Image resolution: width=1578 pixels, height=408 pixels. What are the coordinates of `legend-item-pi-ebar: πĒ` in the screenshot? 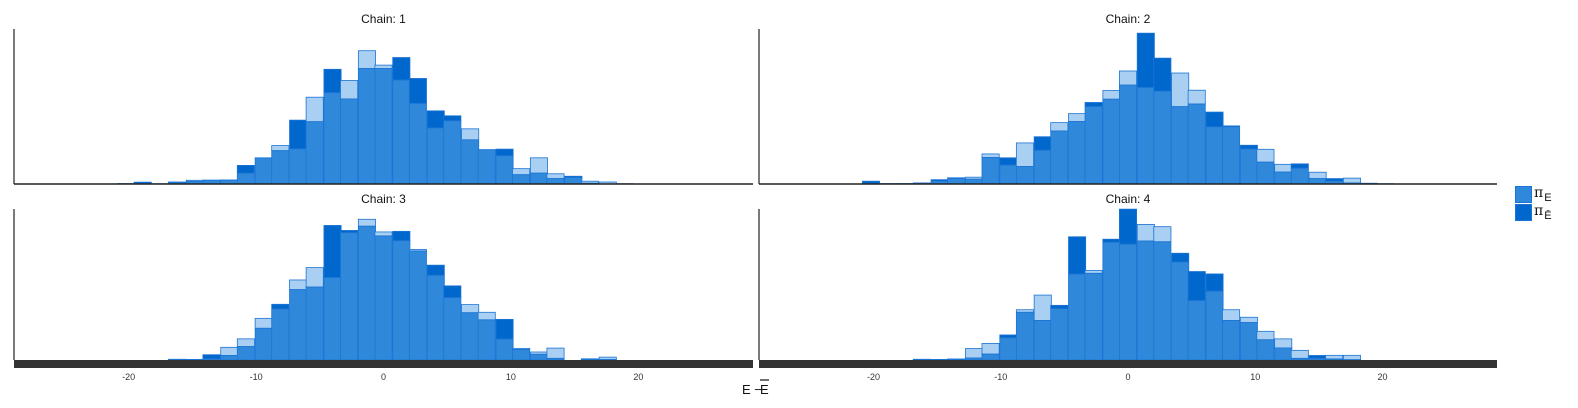 It's located at (1545, 212).